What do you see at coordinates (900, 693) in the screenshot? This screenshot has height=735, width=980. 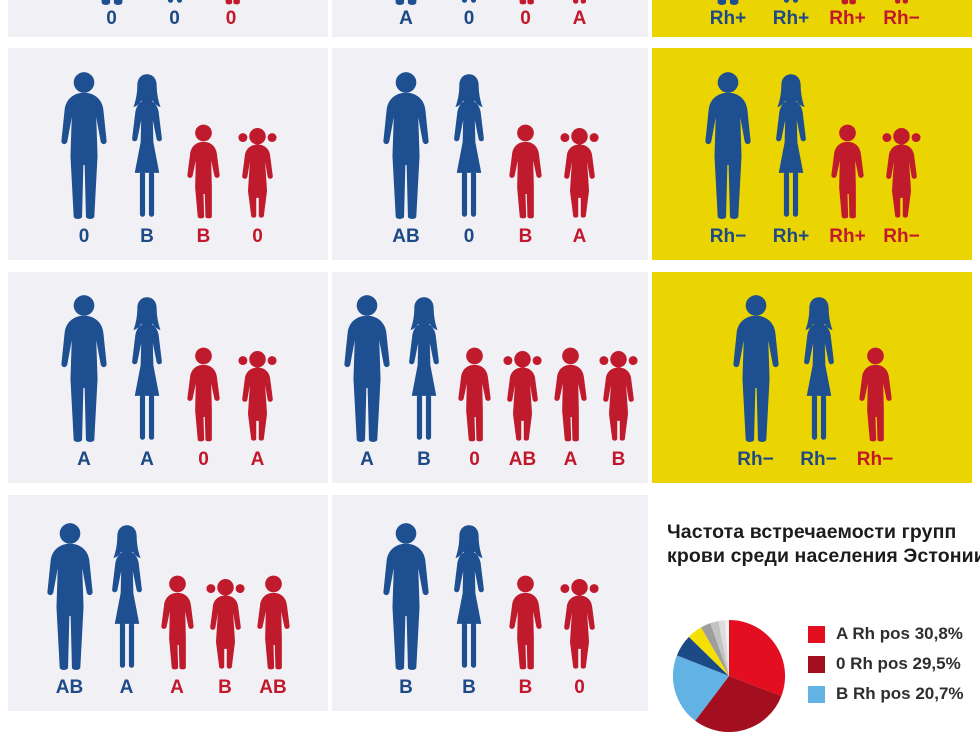 I see `legend-label: B Rh pos 20,7%` at bounding box center [900, 693].